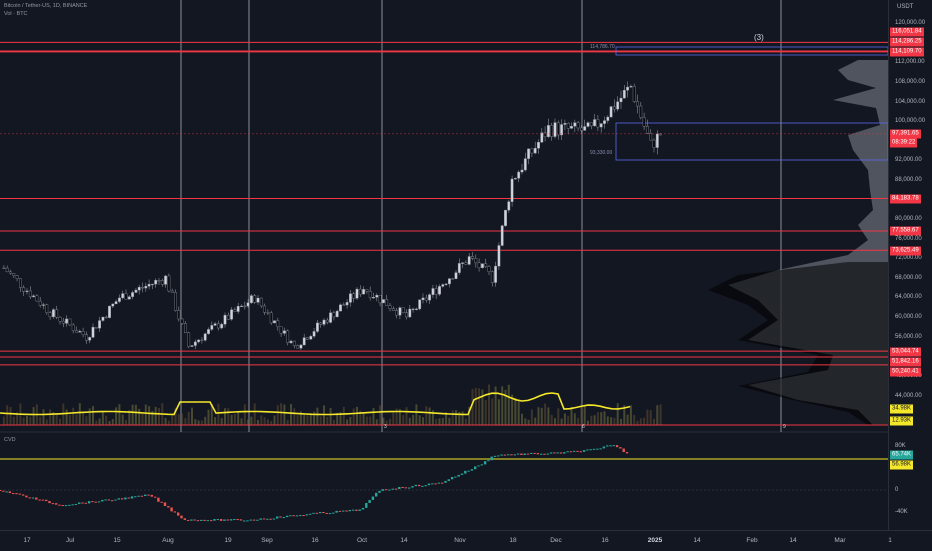 The width and height of the screenshot is (932, 551). I want to click on cvd-tick: 80K, so click(900, 446).